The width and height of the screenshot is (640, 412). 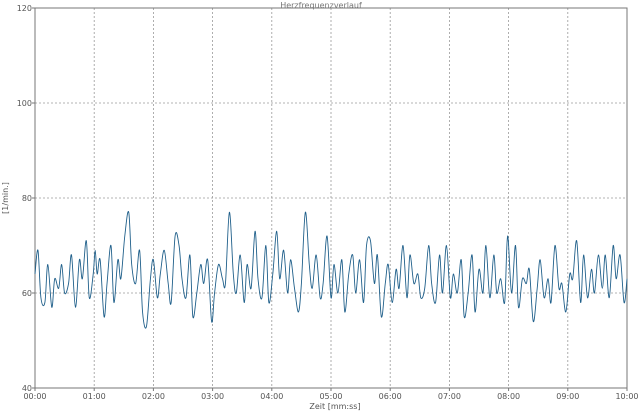 What do you see at coordinates (390, 396) in the screenshot?
I see `x-tick-label: 06:00` at bounding box center [390, 396].